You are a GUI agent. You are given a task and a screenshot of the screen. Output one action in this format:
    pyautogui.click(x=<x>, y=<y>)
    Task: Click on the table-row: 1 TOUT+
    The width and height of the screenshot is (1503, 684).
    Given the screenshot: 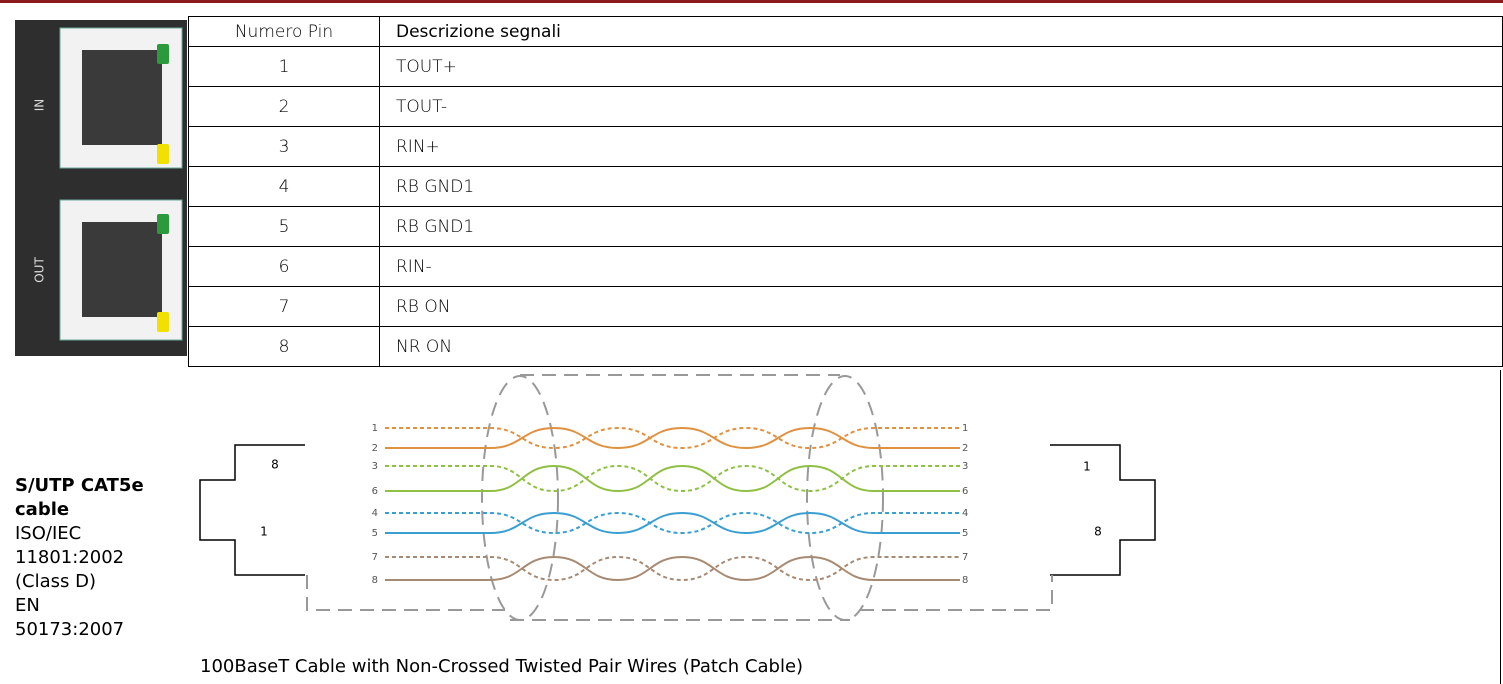 What is the action you would take?
    pyautogui.click(x=845, y=66)
    